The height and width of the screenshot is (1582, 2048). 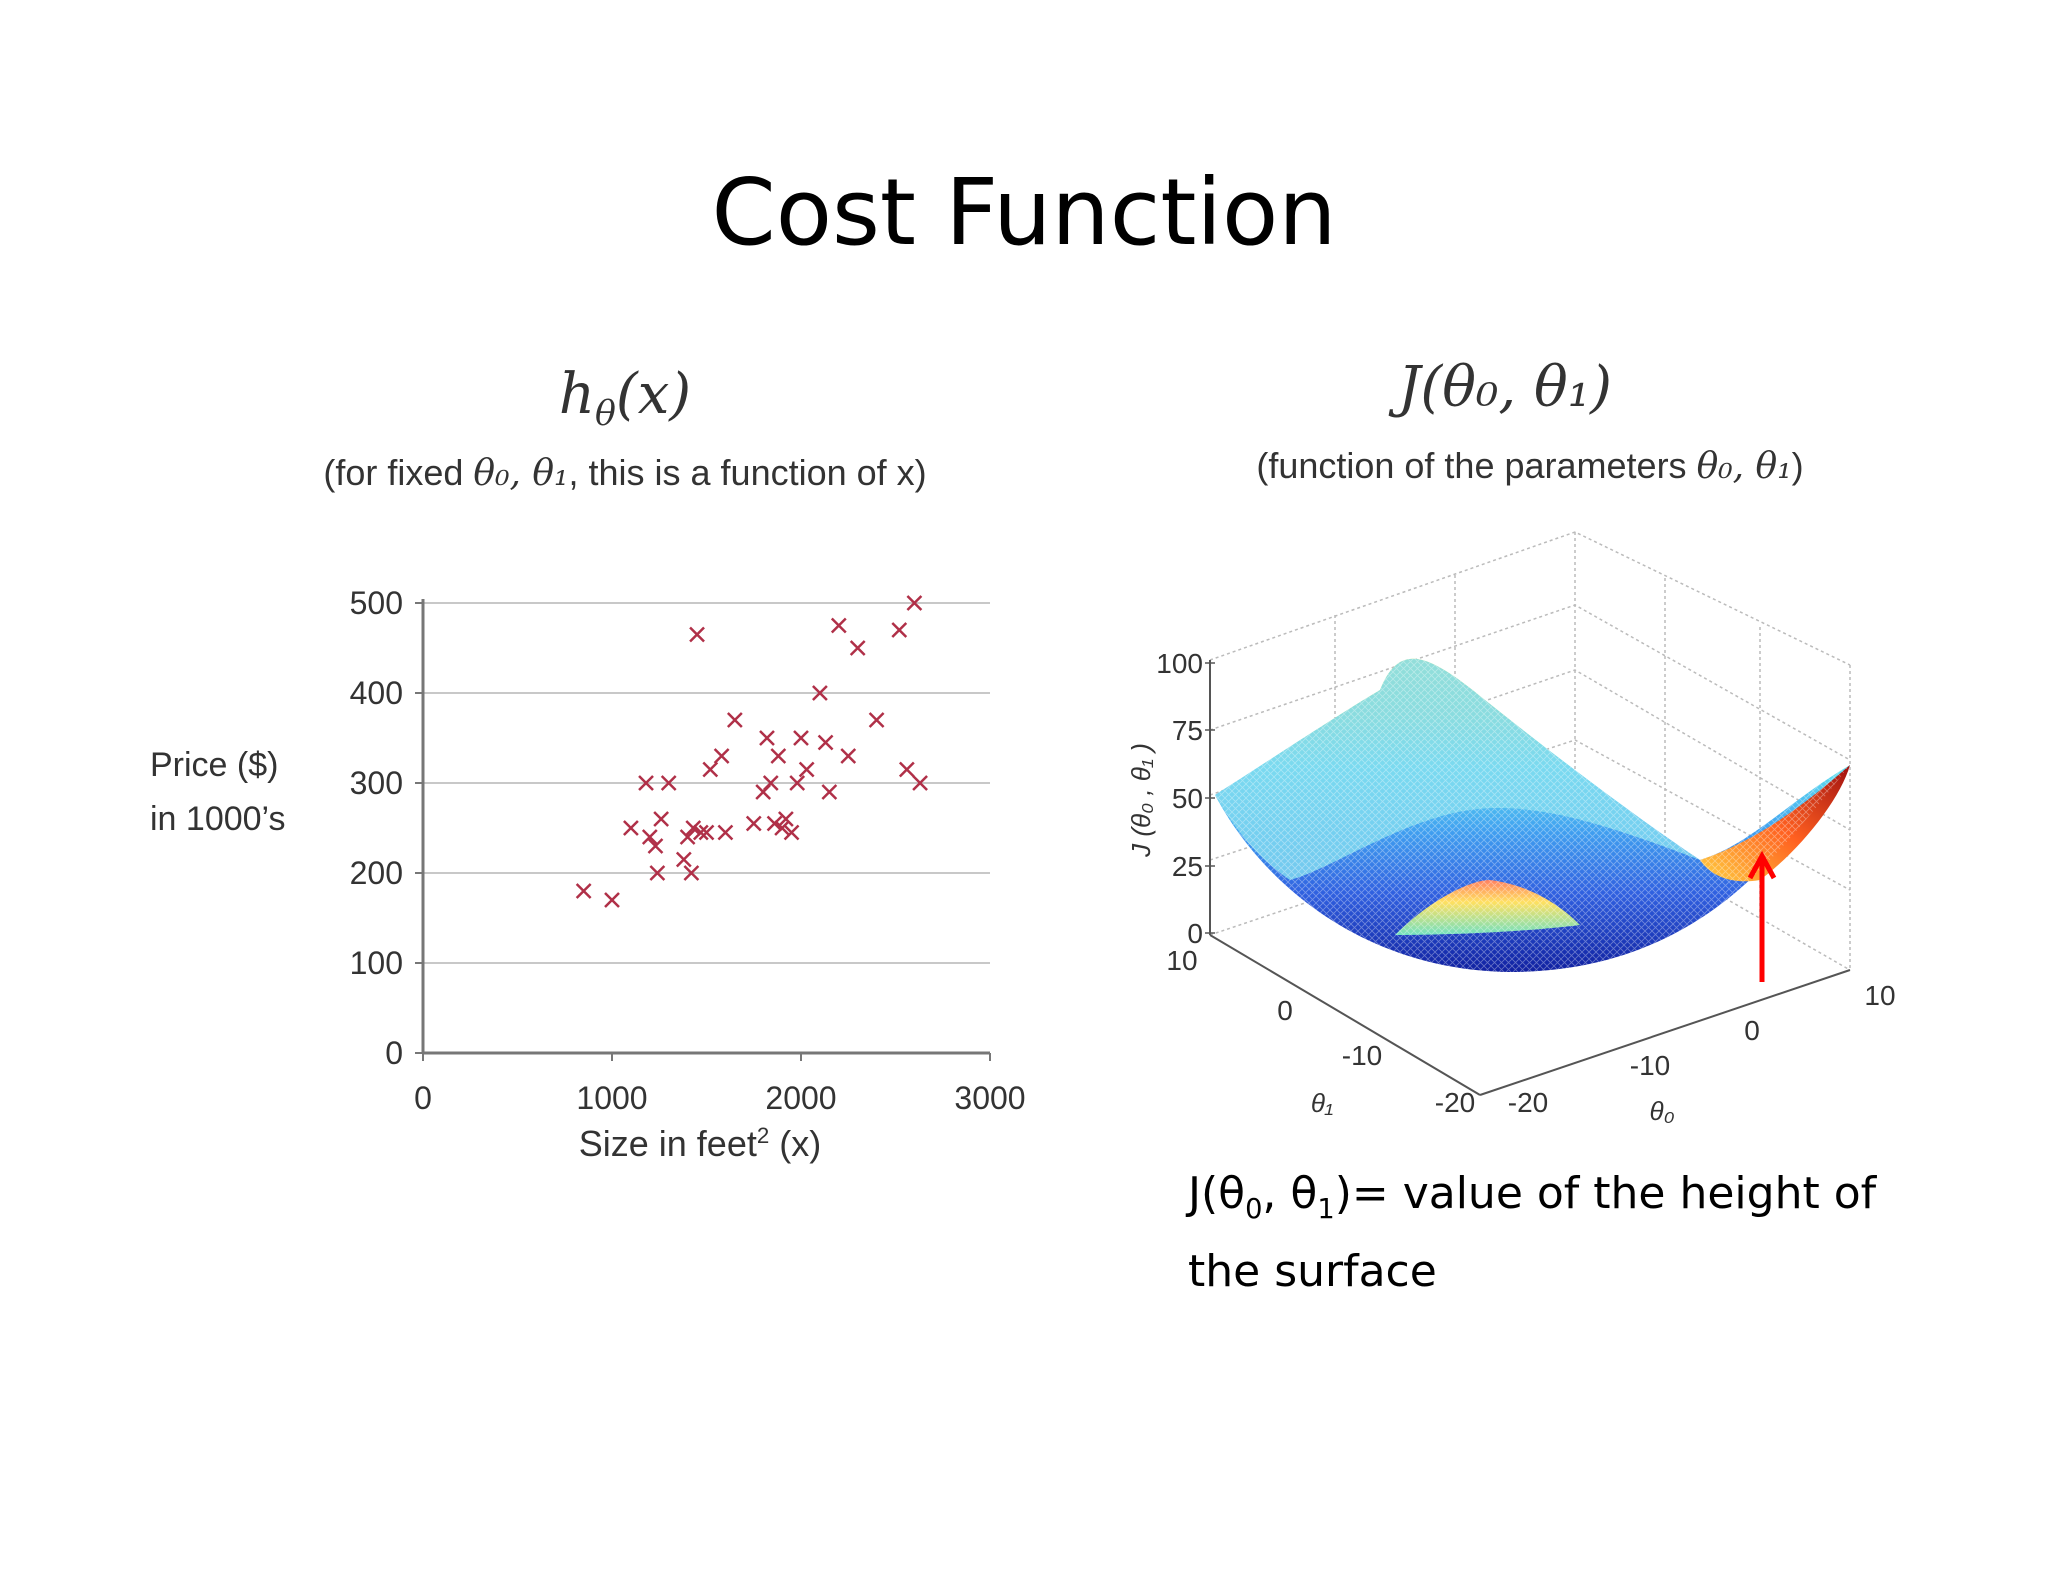 What do you see at coordinates (605, 414) in the screenshot?
I see `hypothesis-theta: θ` at bounding box center [605, 414].